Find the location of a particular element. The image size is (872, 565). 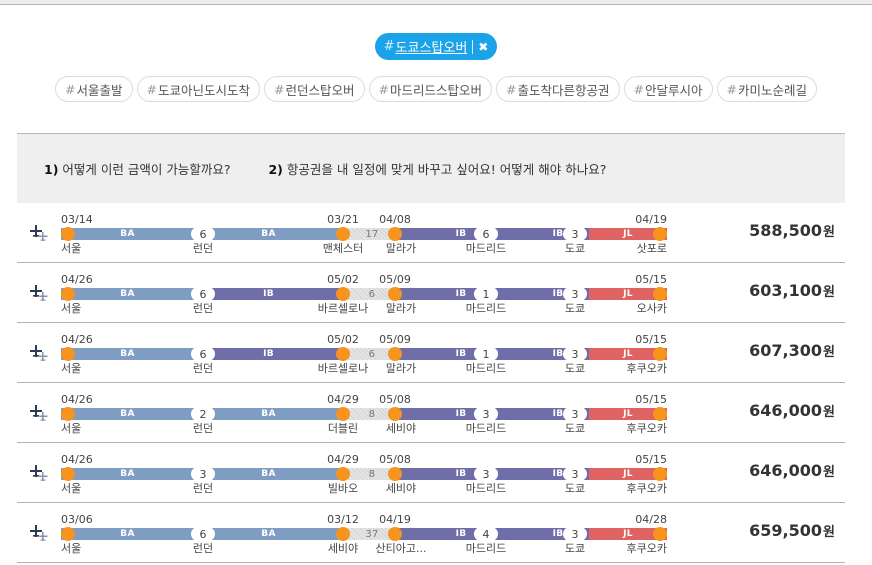

active-filter-label: 도쿄스탑오버 is located at coordinates (431, 48).